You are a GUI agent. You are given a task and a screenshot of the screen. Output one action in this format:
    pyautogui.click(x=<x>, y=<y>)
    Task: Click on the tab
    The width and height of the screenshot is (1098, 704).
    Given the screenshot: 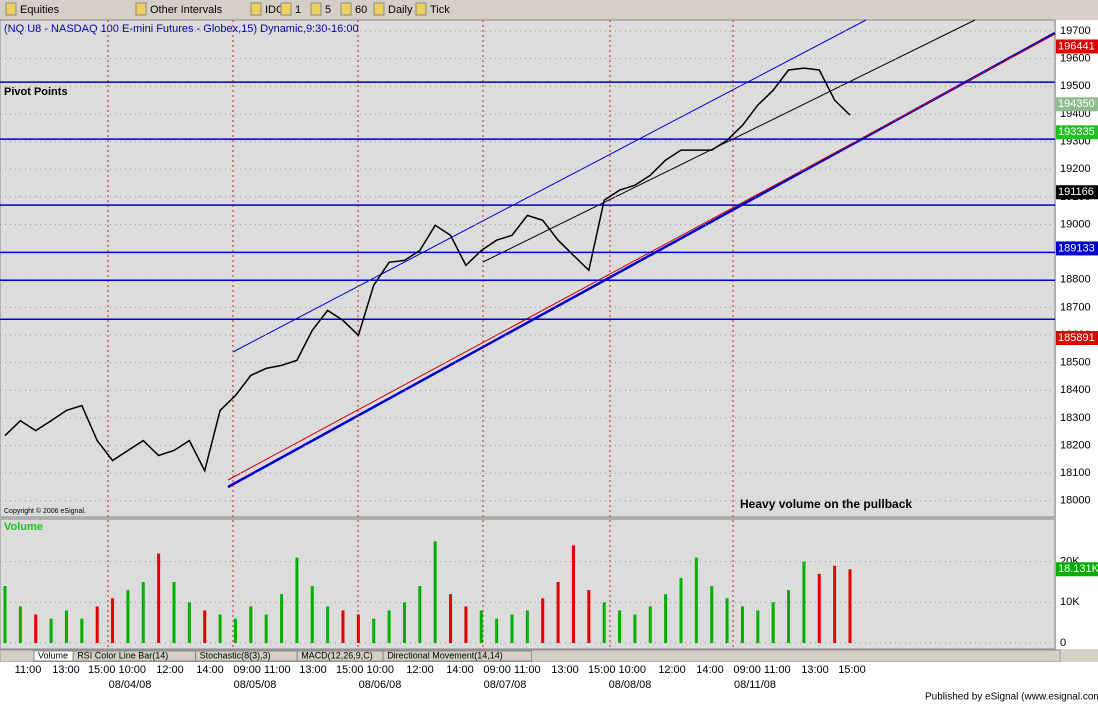 What is the action you would take?
    pyautogui.click(x=457, y=656)
    